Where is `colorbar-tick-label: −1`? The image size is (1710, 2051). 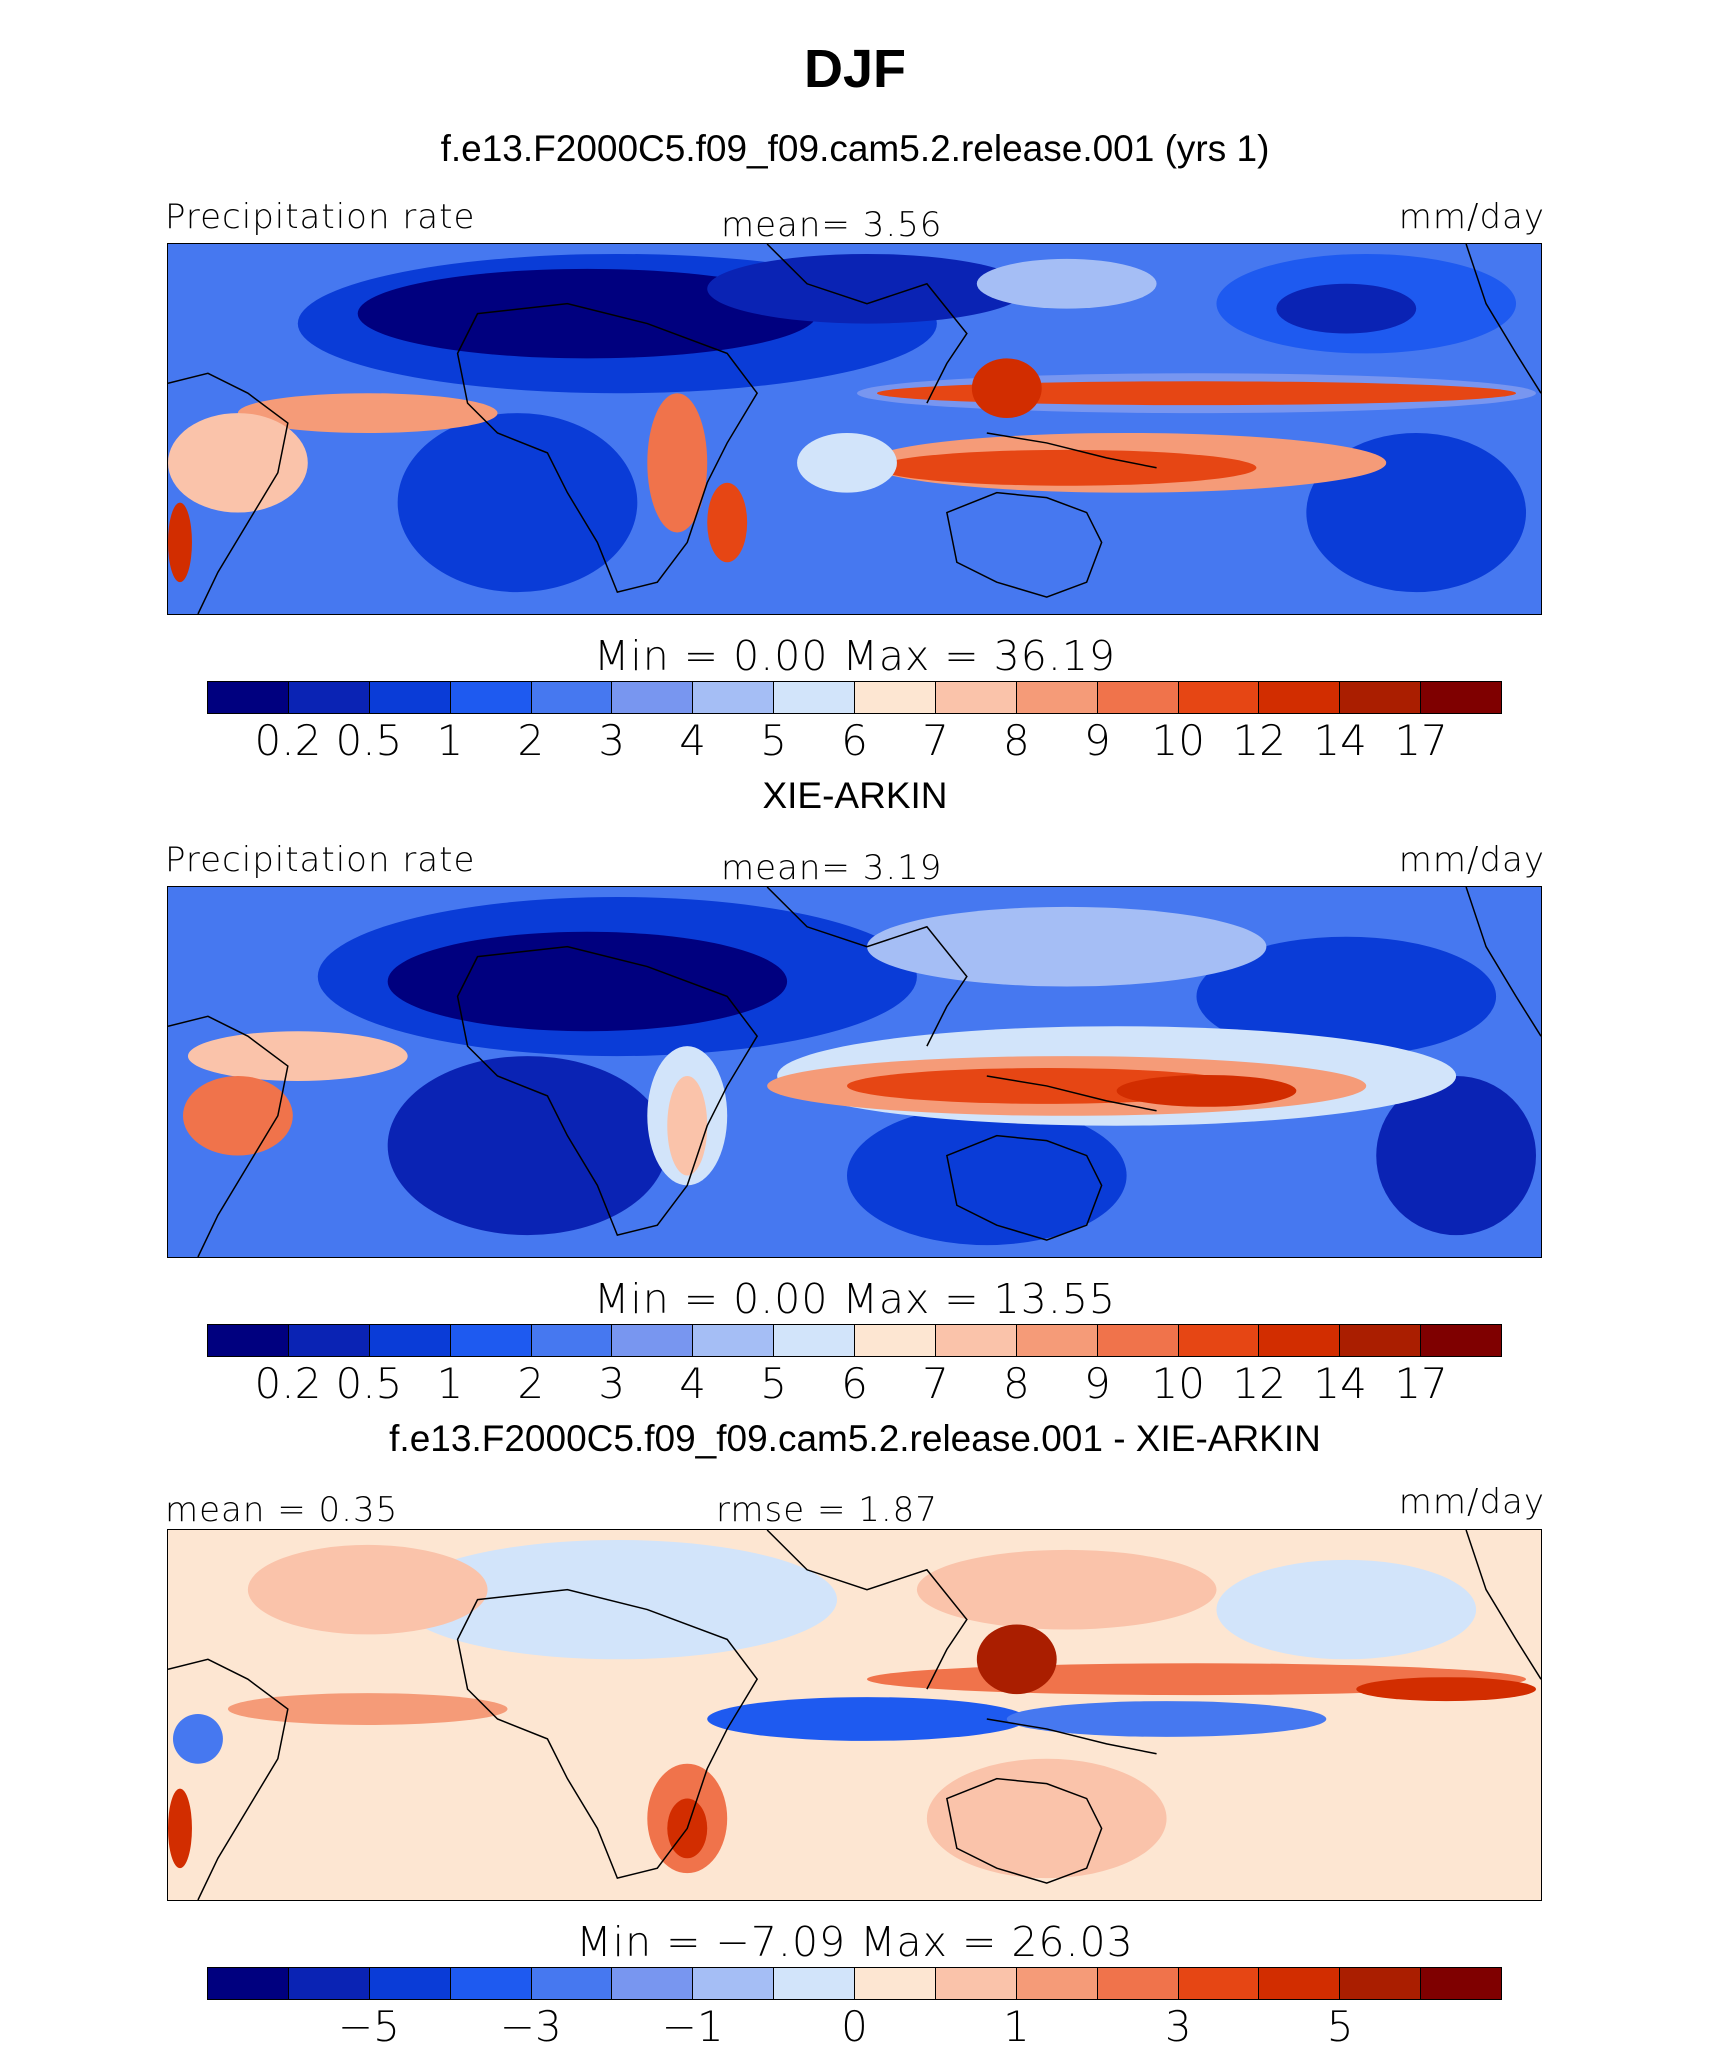
colorbar-tick-label: −1 is located at coordinates (692, 2026).